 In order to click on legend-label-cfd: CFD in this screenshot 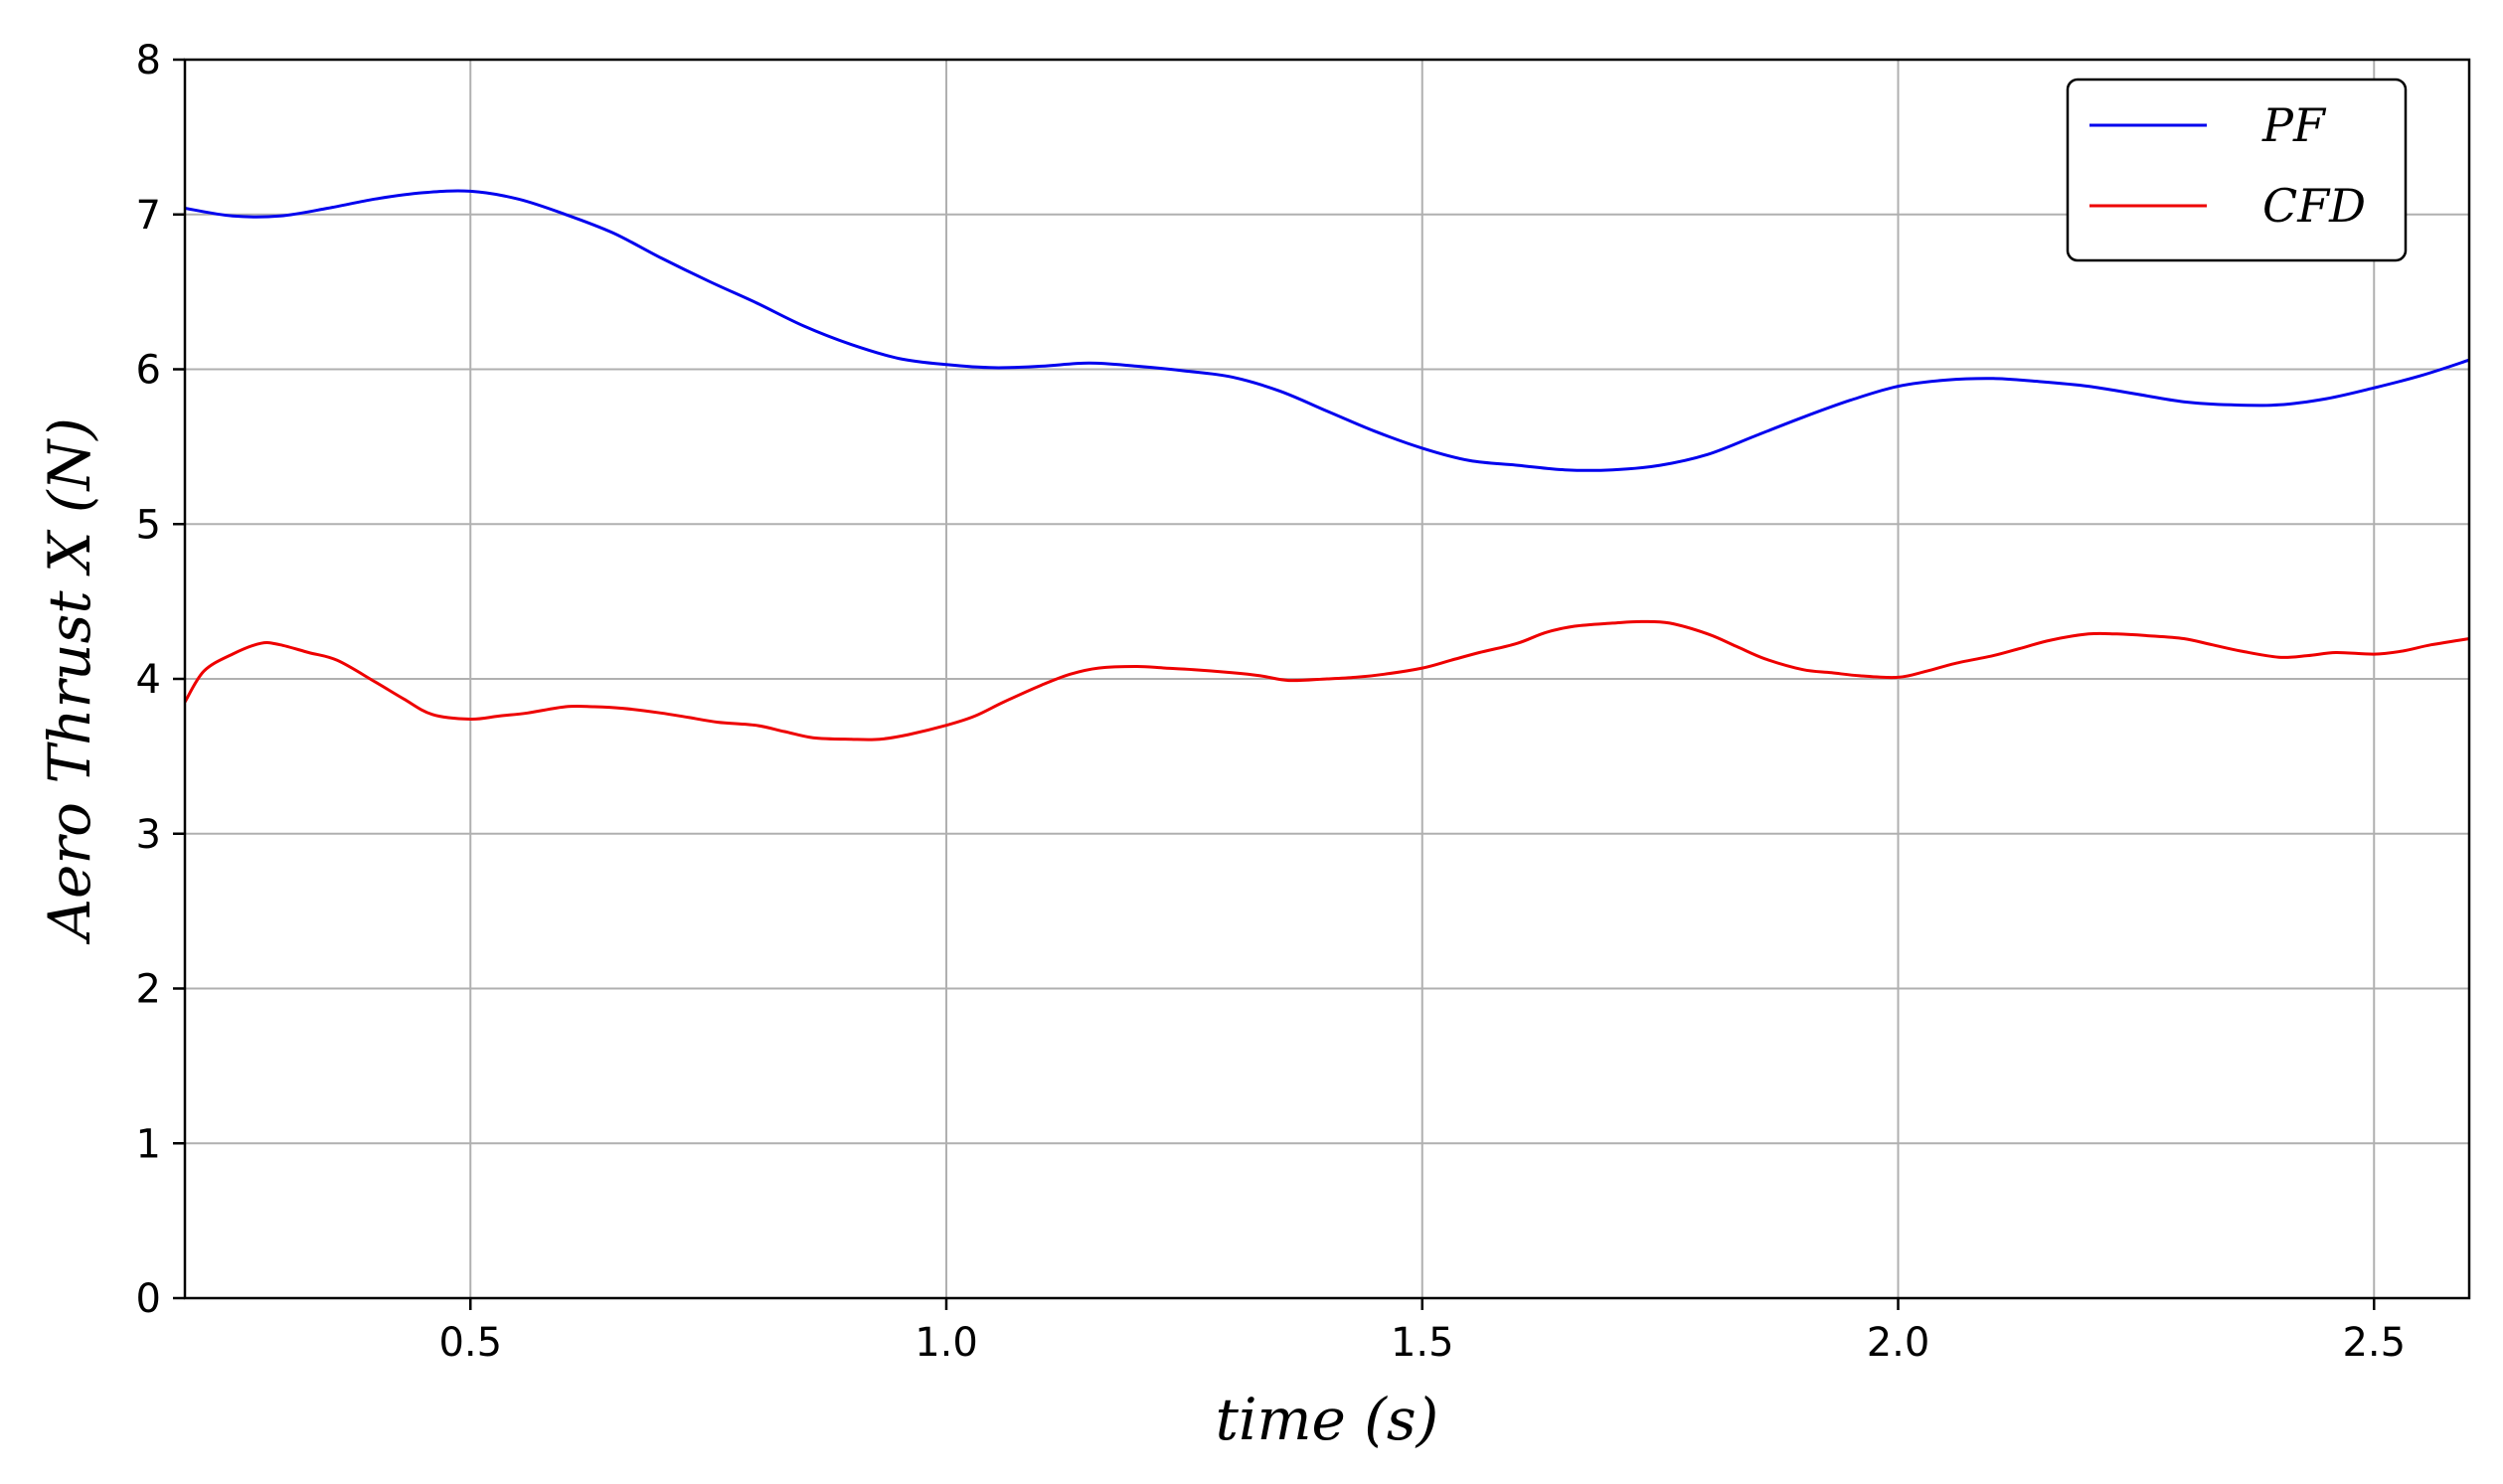, I will do `click(2314, 206)`.